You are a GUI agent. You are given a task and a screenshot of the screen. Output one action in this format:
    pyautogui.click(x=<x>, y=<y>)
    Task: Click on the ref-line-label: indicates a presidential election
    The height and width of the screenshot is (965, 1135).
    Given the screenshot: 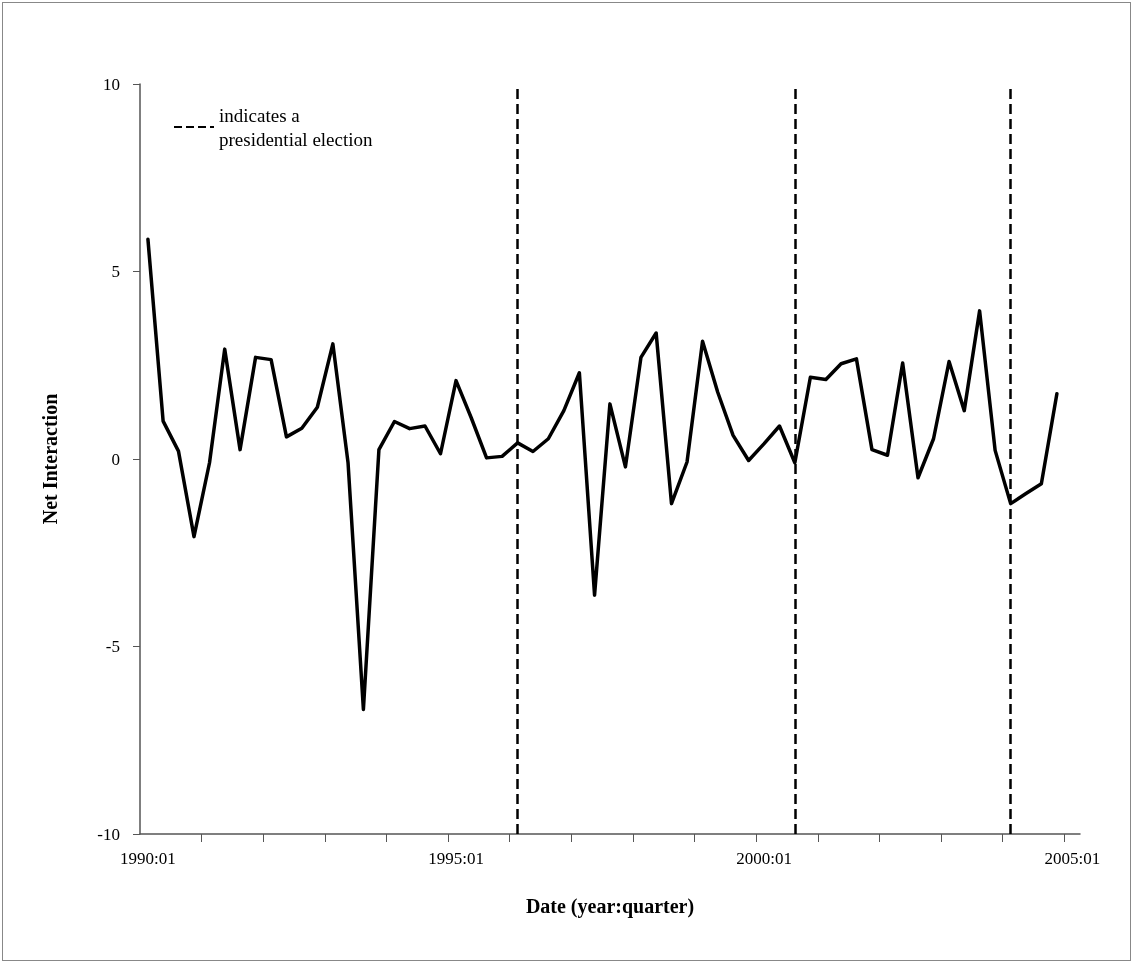 What is the action you would take?
    pyautogui.click(x=296, y=127)
    